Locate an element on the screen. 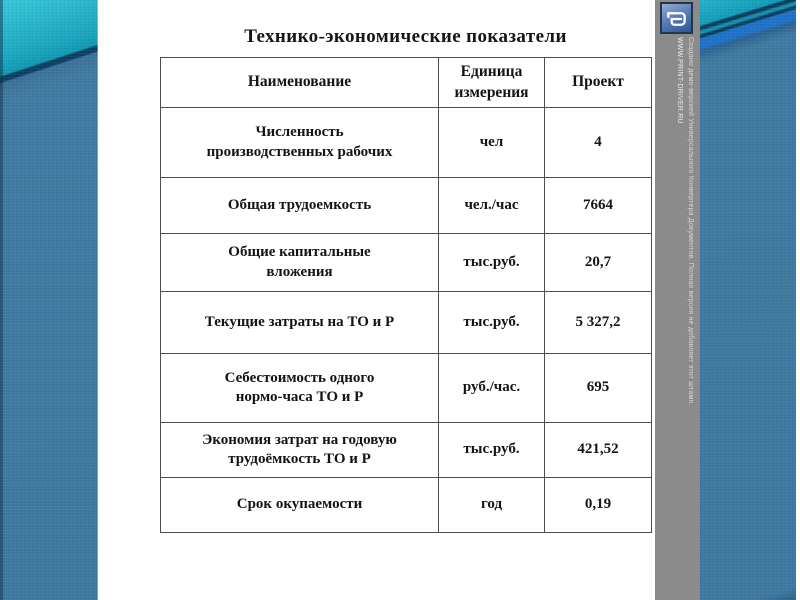  udc-logo-icon is located at coordinates (676, 18).